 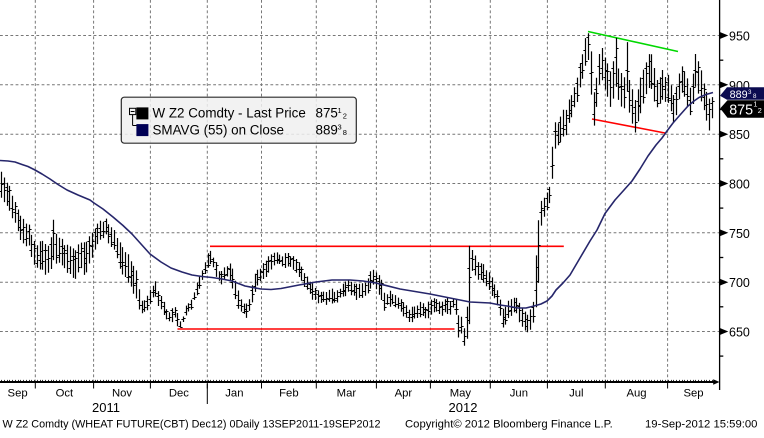 I want to click on svg-text: 700, so click(x=739, y=283).